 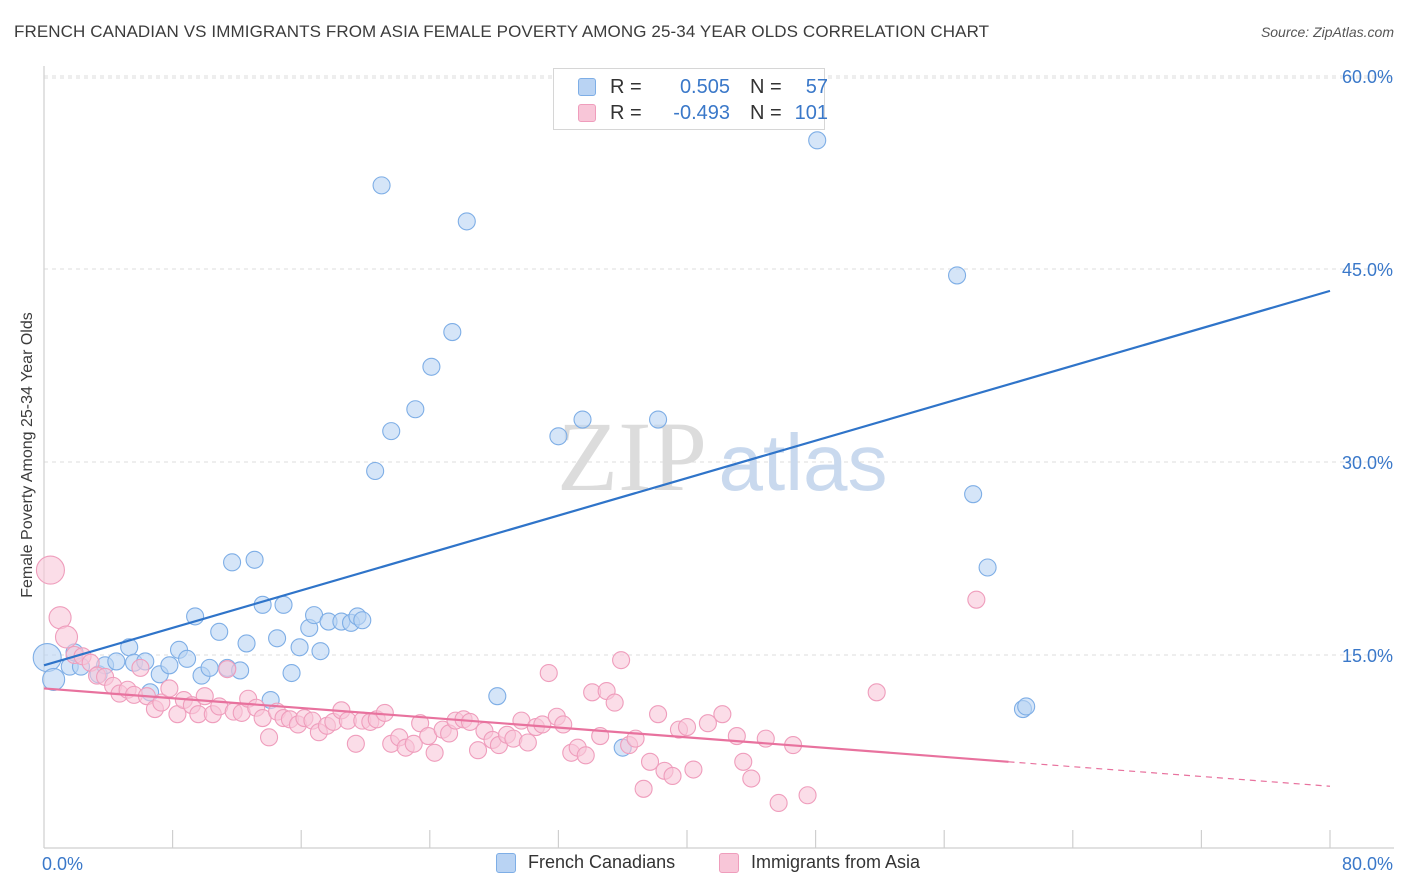 I want to click on series-legend: French Canadians Immigrants from Asia, so click(x=703, y=865).